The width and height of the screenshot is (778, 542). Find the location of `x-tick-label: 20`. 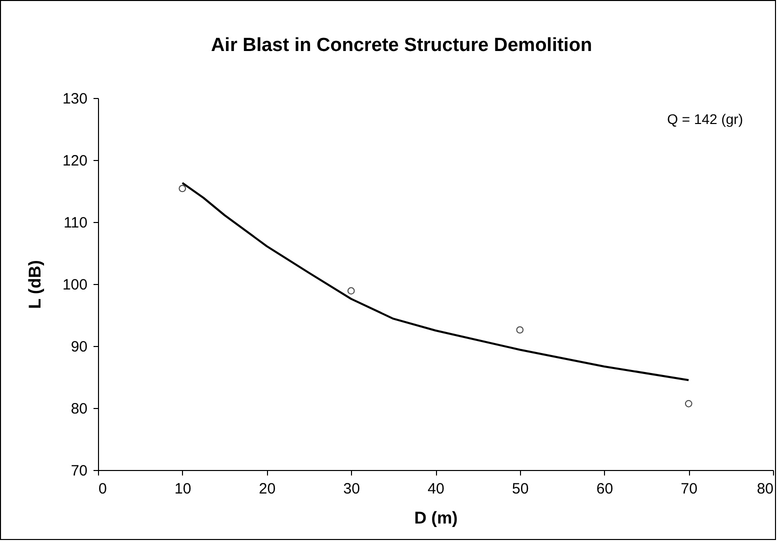

x-tick-label: 20 is located at coordinates (267, 489).